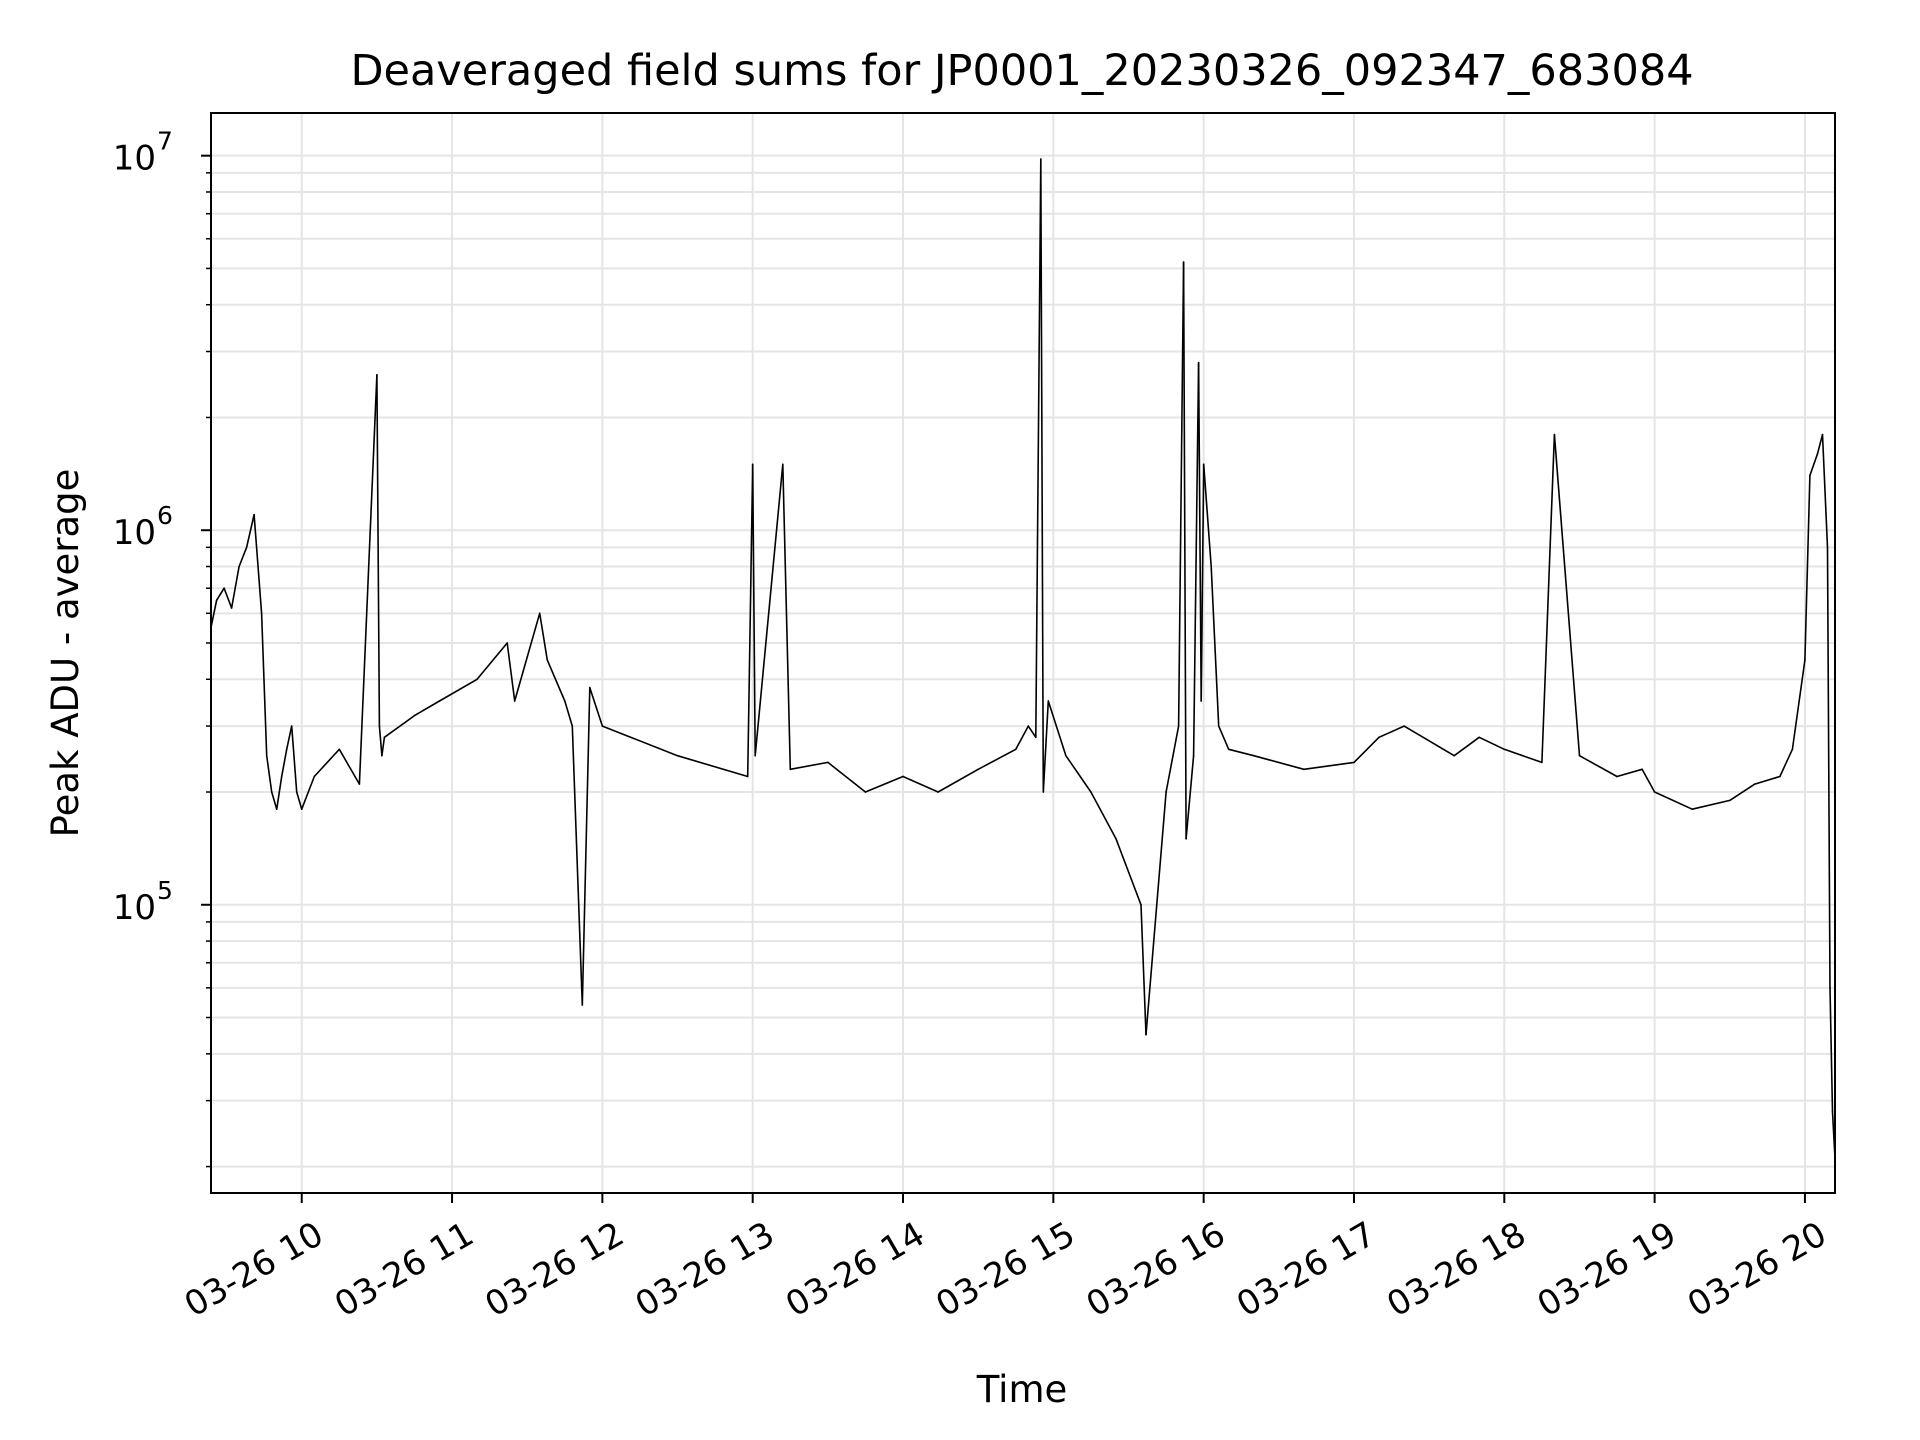 This screenshot has height=1440, width=1920. Describe the element at coordinates (1607, 1269) in the screenshot. I see `x-tick-label: 03-26 19` at that location.